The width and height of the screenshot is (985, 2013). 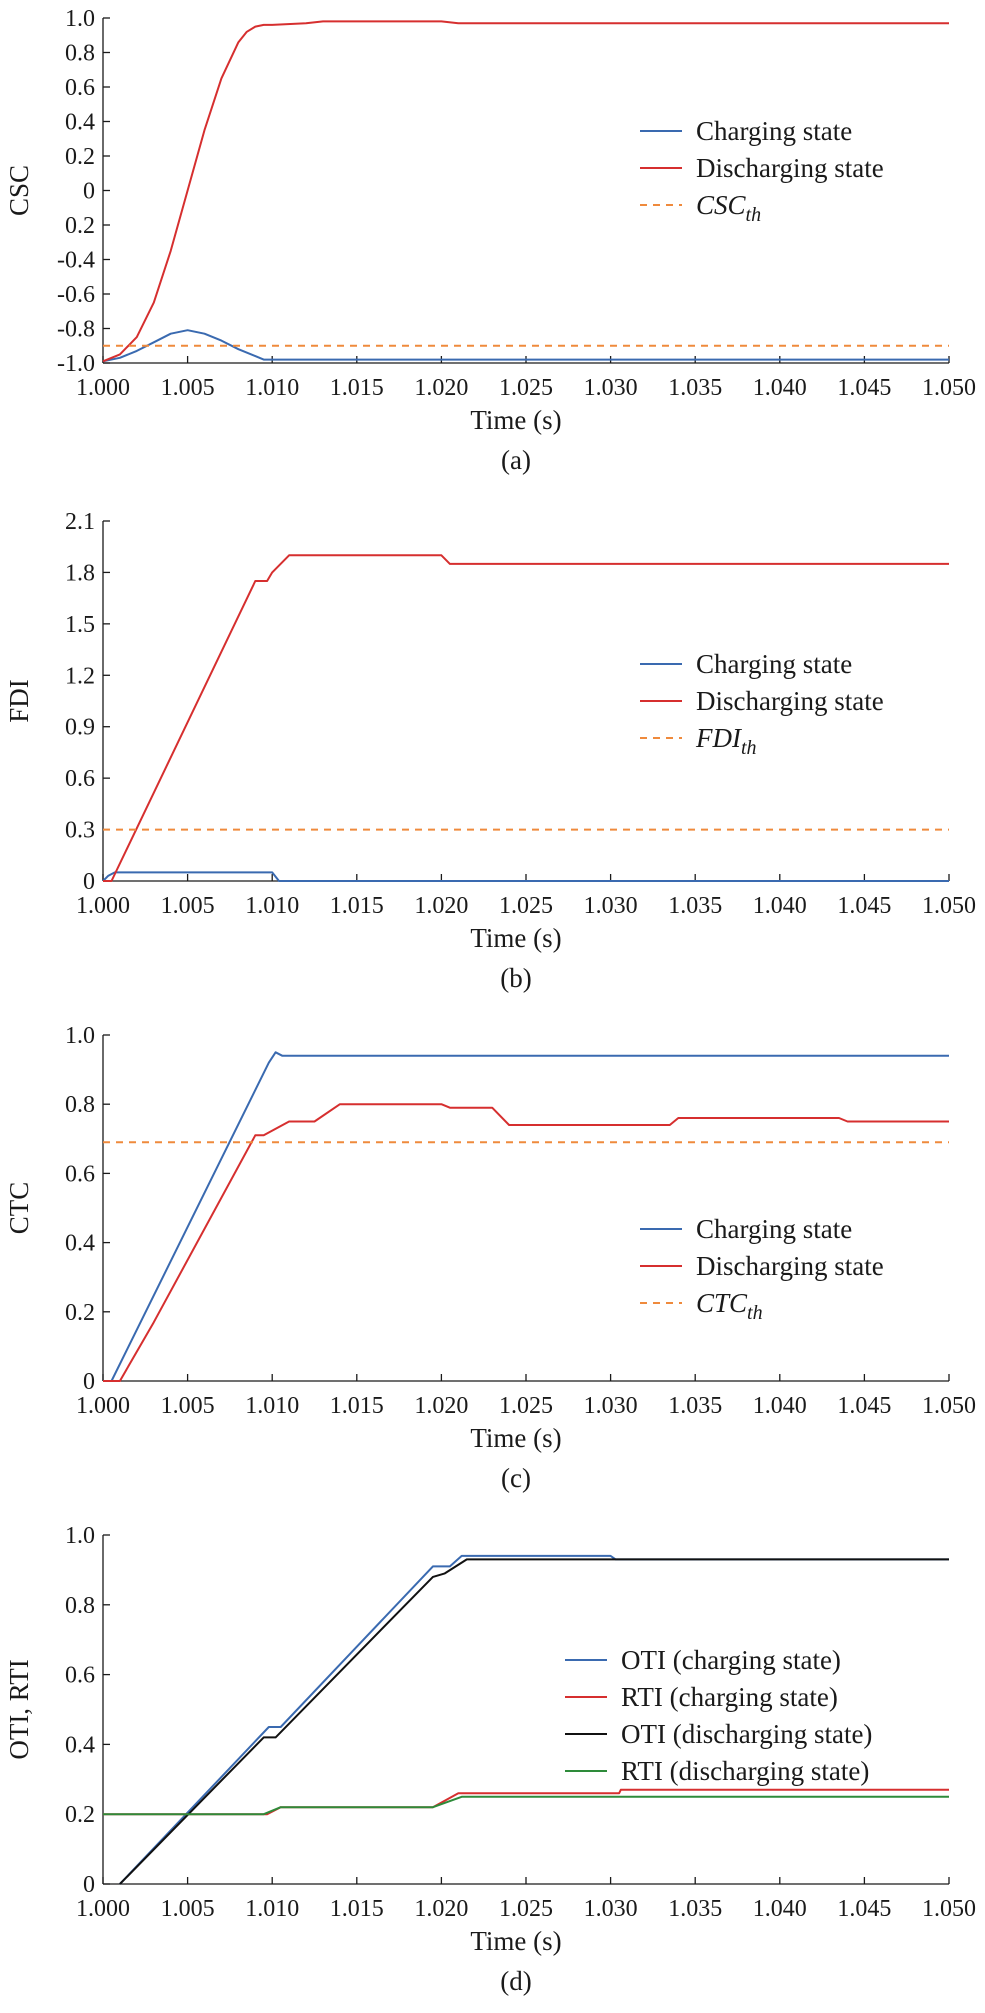 What do you see at coordinates (611, 1406) in the screenshot?
I see `chart-c-x-tick-label: 1.030` at bounding box center [611, 1406].